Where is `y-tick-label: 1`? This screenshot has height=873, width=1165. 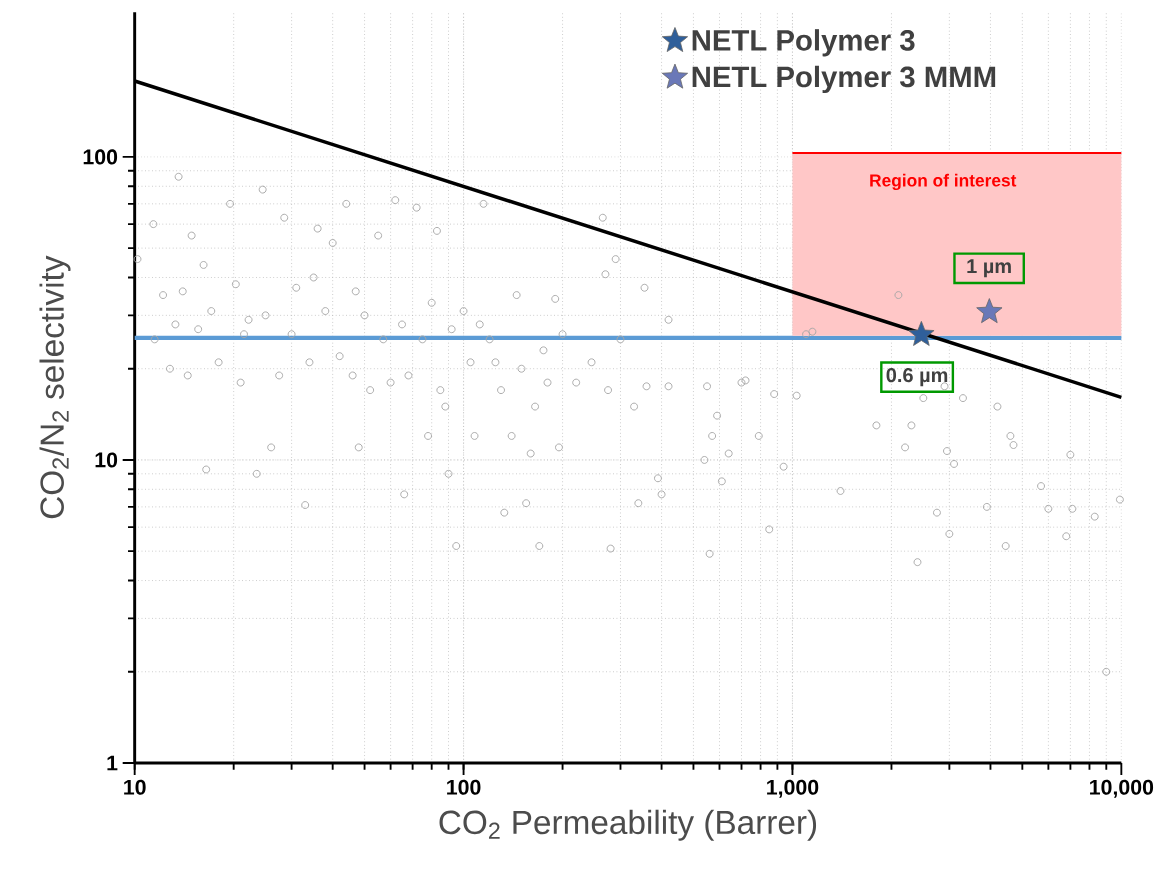 y-tick-label: 1 is located at coordinates (112, 763).